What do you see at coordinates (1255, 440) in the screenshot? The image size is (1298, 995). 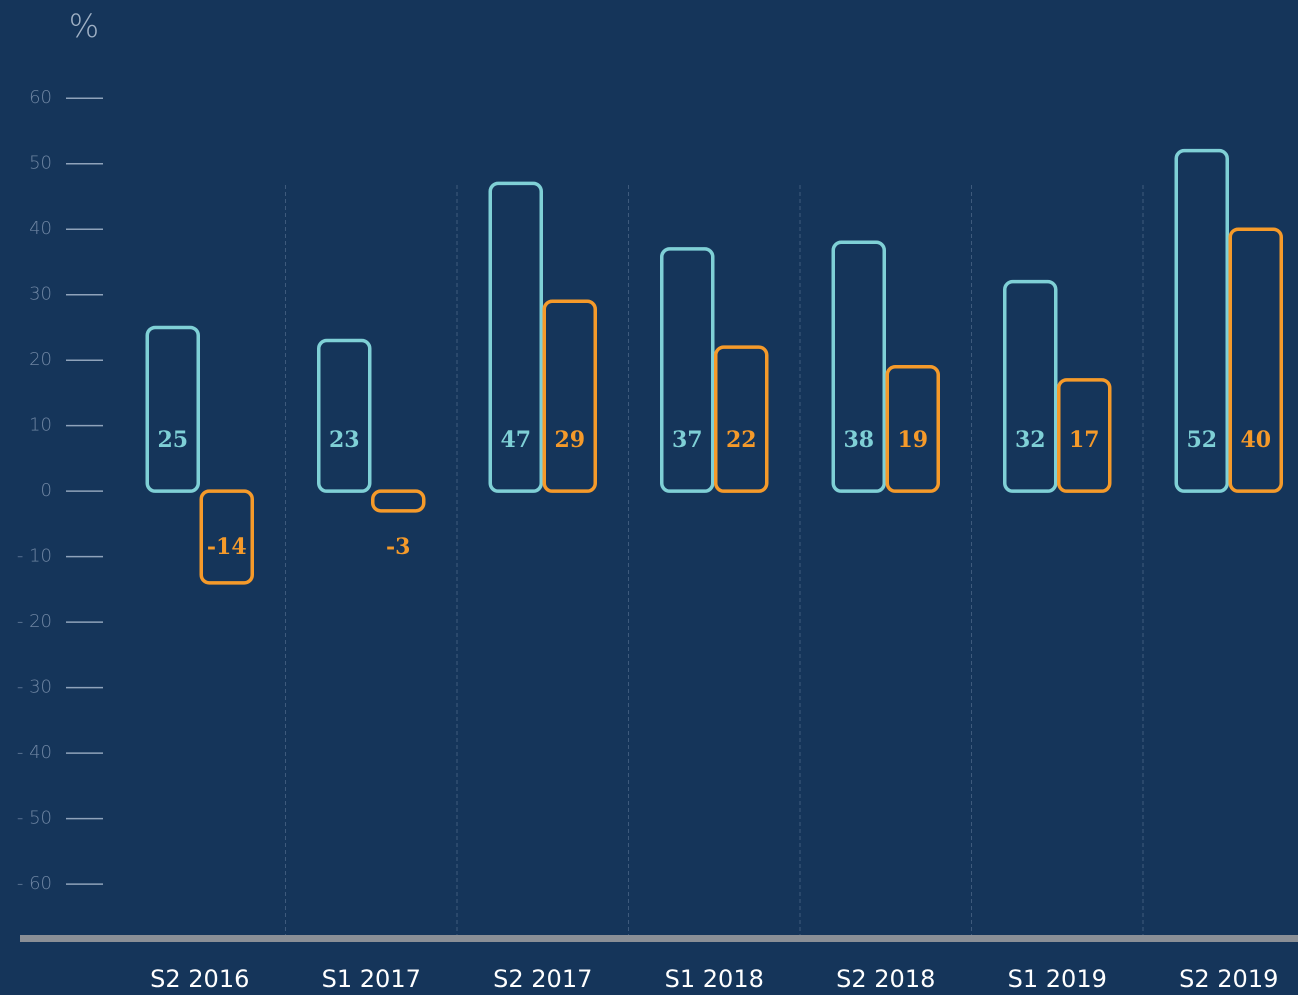 I see `value-label: 40` at bounding box center [1255, 440].